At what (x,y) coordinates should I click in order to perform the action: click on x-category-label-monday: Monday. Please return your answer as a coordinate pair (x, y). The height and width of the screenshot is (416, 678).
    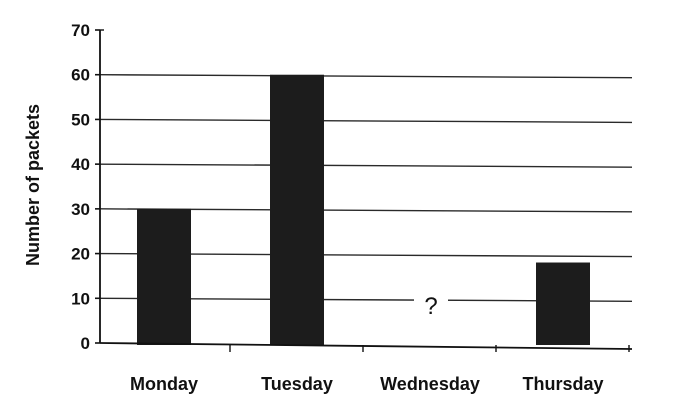
    Looking at the image, I should click on (164, 384).